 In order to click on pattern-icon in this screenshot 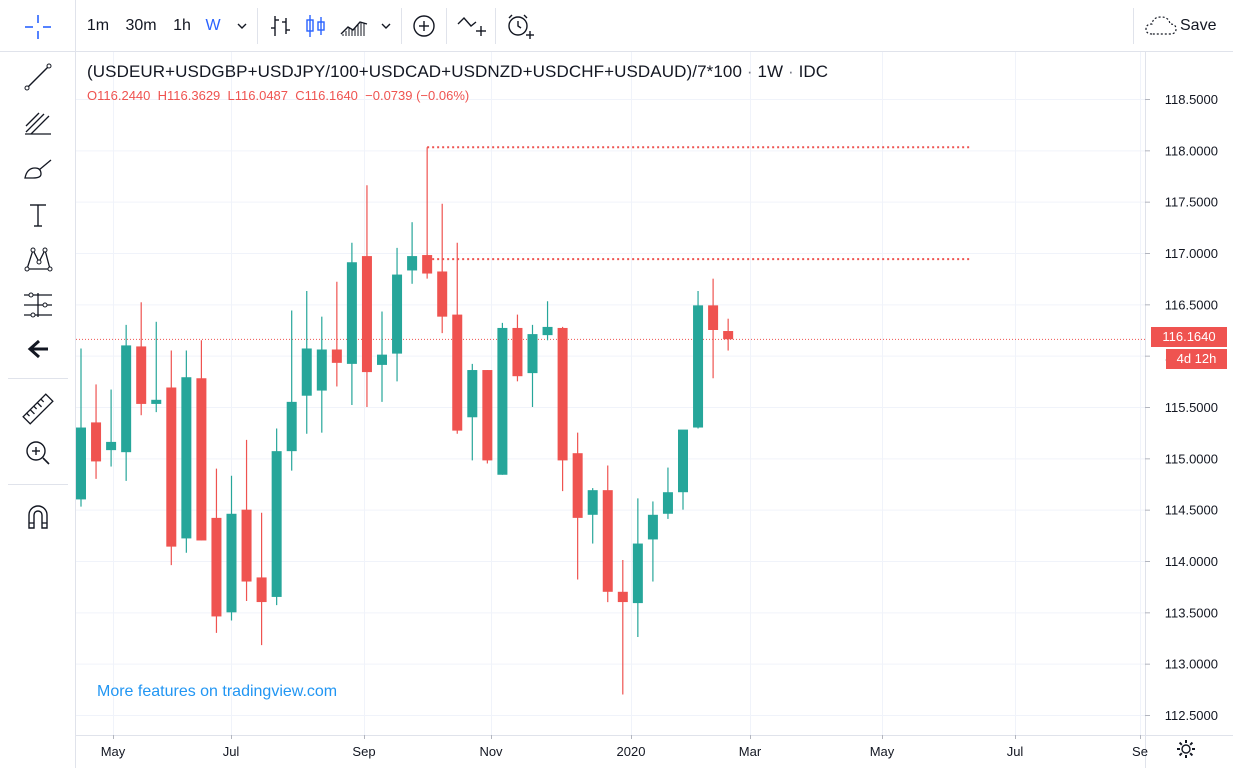, I will do `click(38, 259)`.